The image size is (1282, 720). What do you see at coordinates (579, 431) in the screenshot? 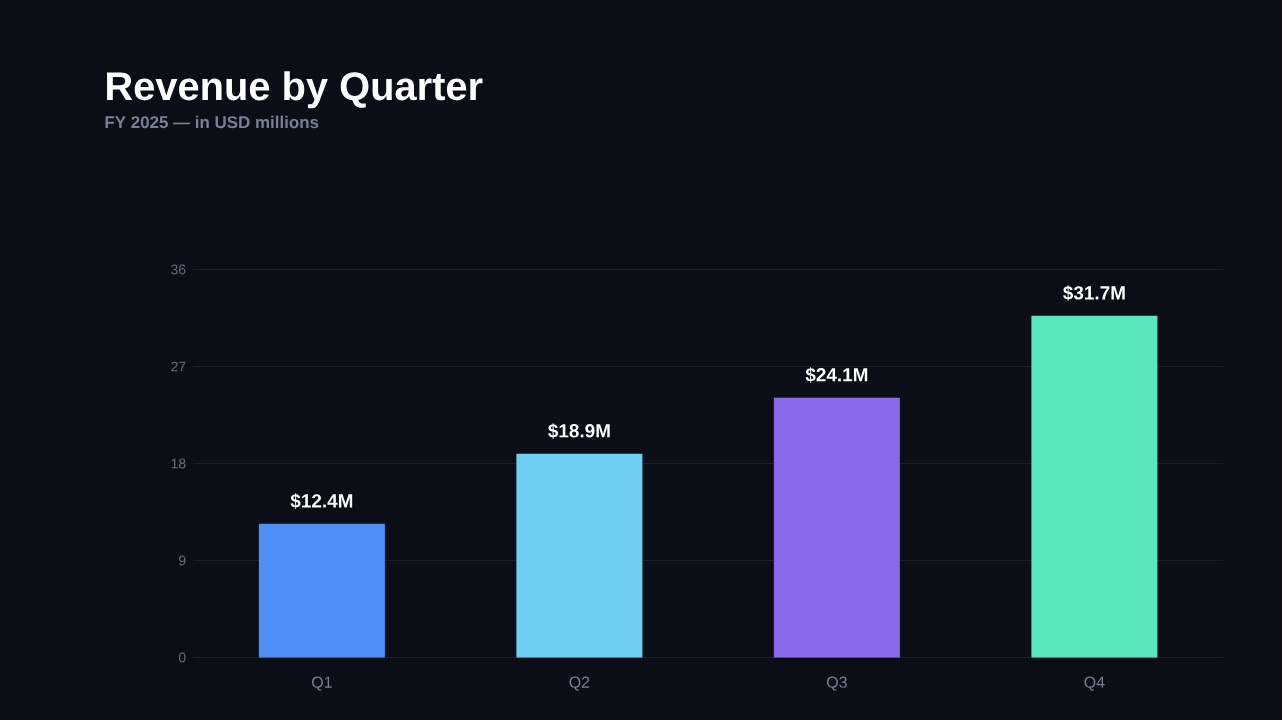
I see `data-label: $18.9M` at bounding box center [579, 431].